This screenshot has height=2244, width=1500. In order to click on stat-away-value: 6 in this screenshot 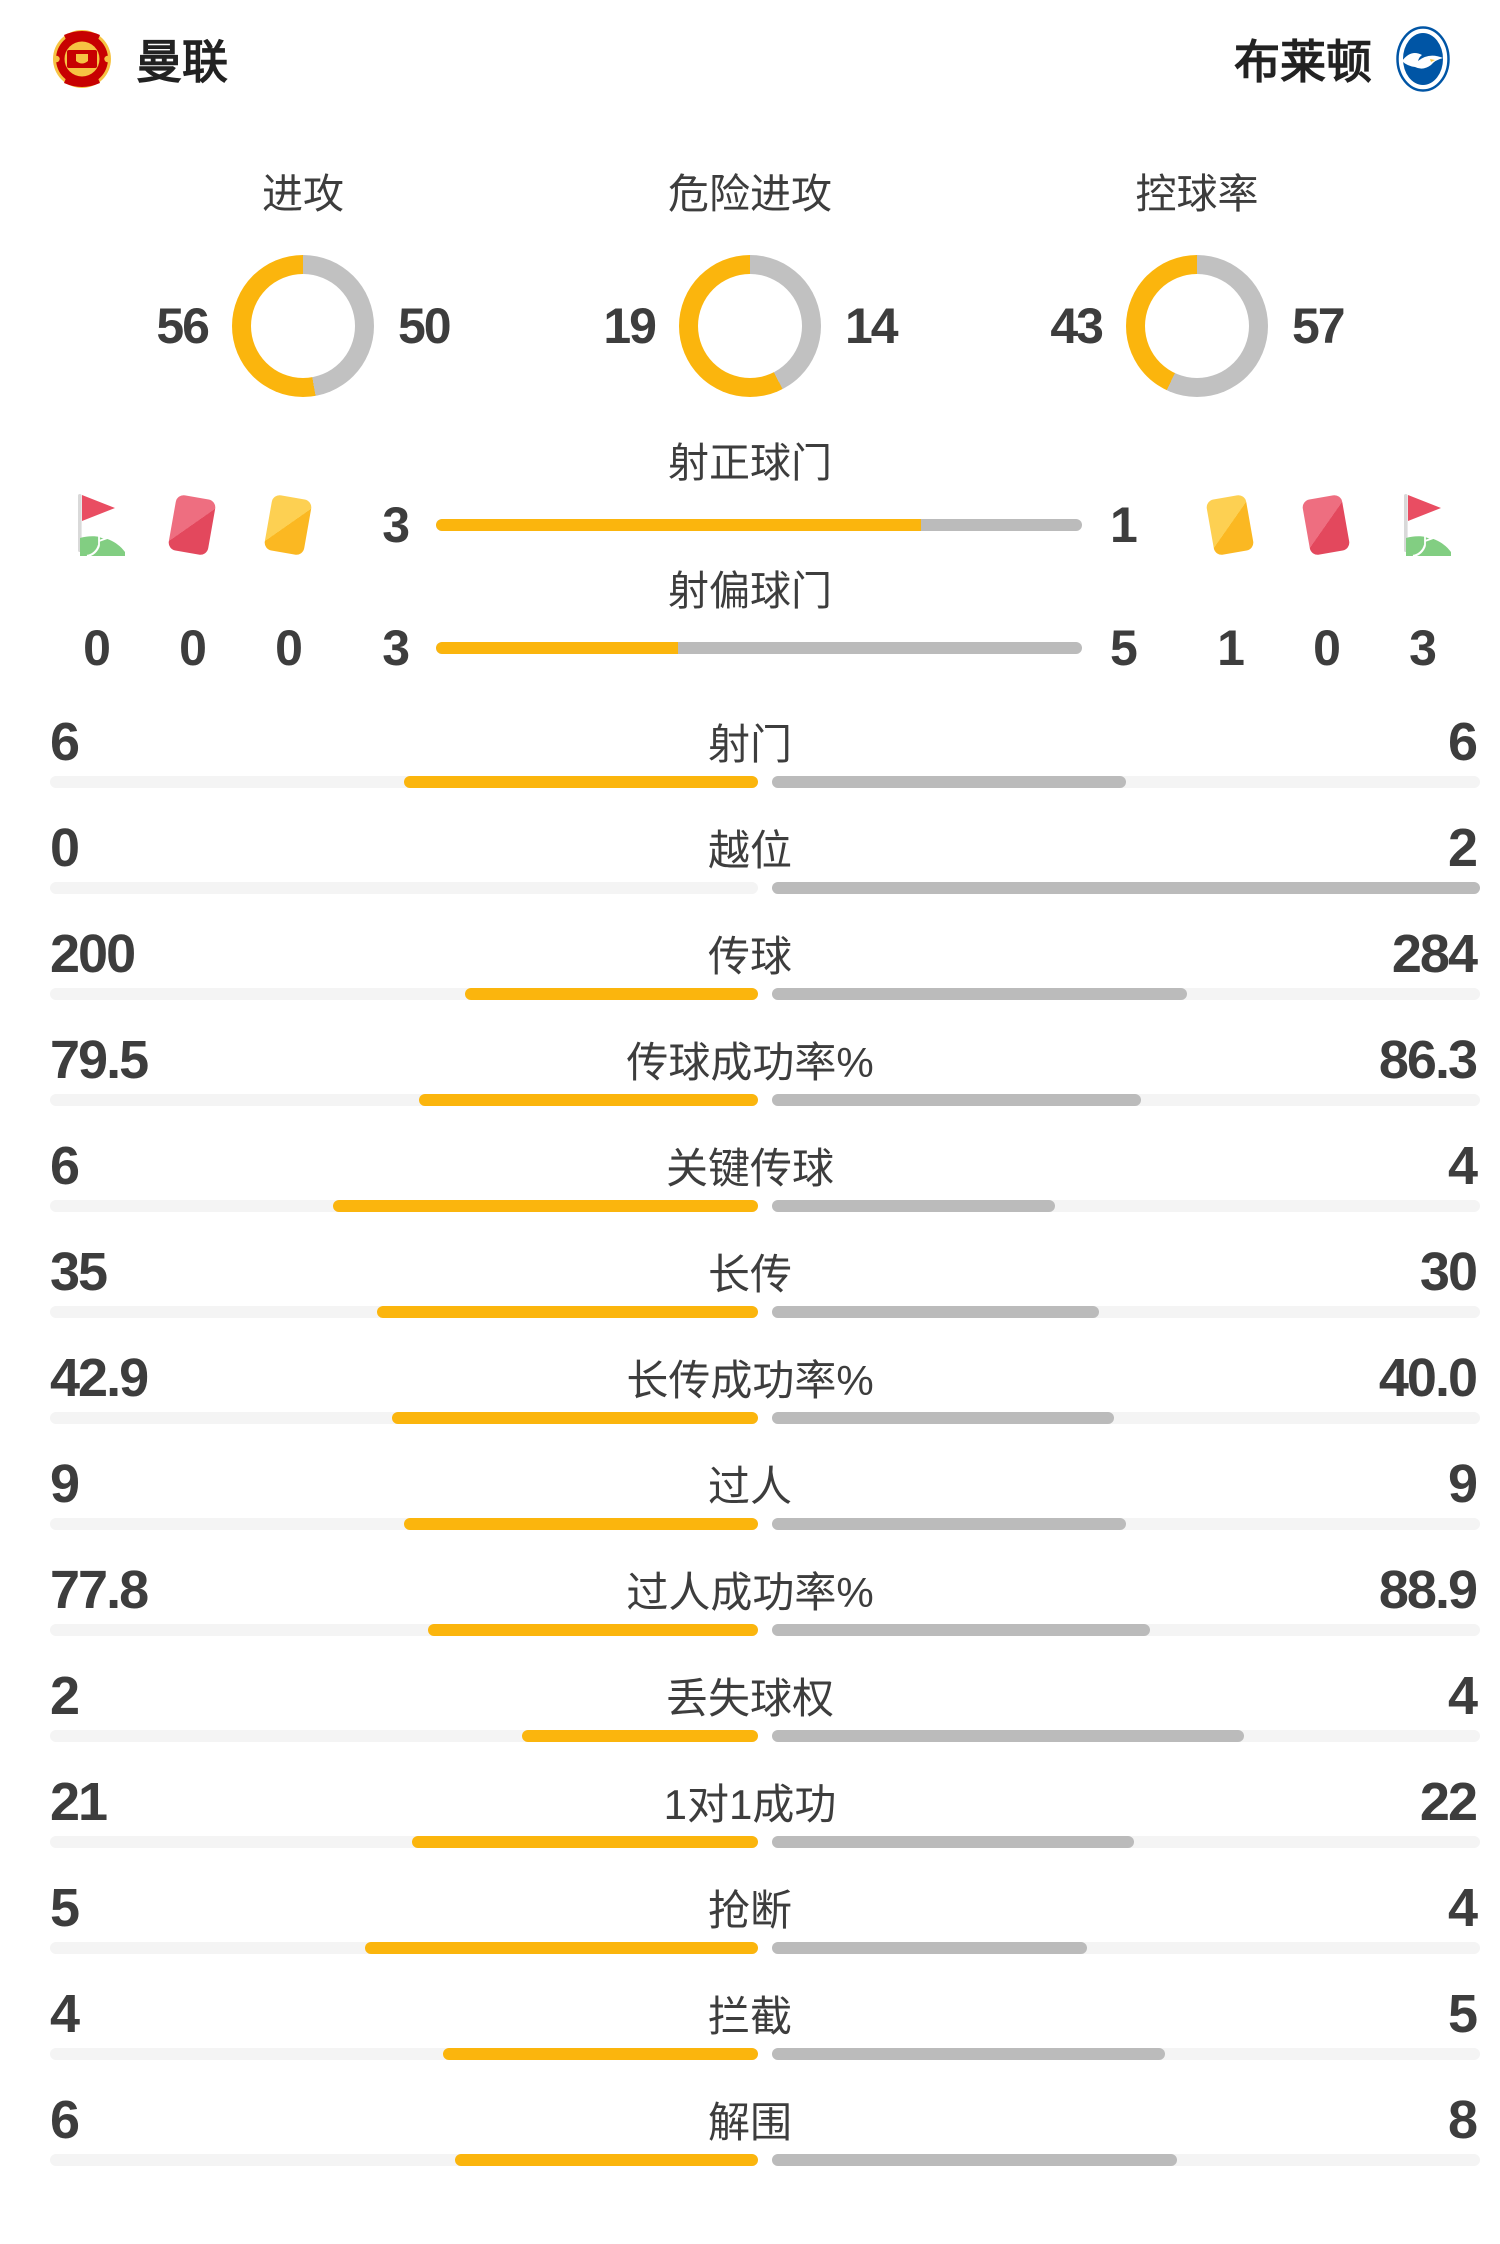, I will do `click(1462, 742)`.